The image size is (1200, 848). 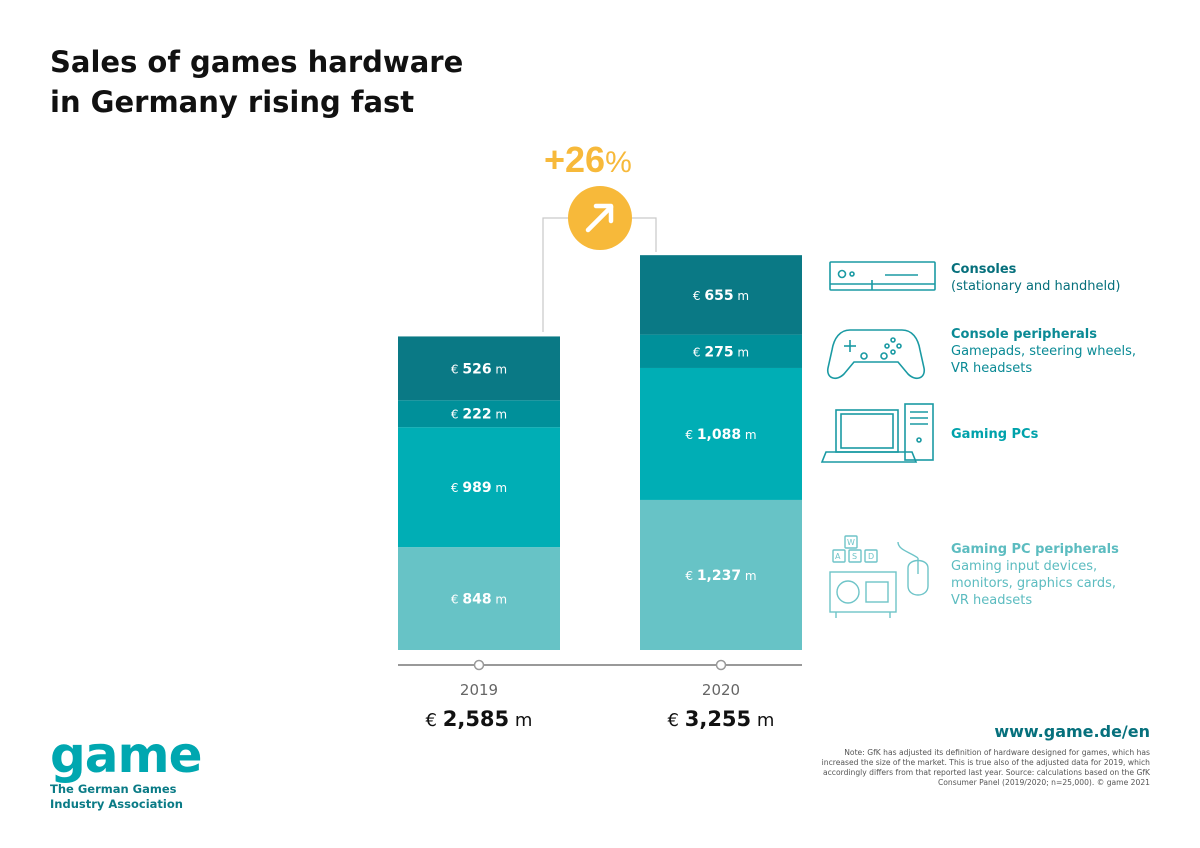 I want to click on bar-value-label: € 275 m, so click(x=721, y=352).